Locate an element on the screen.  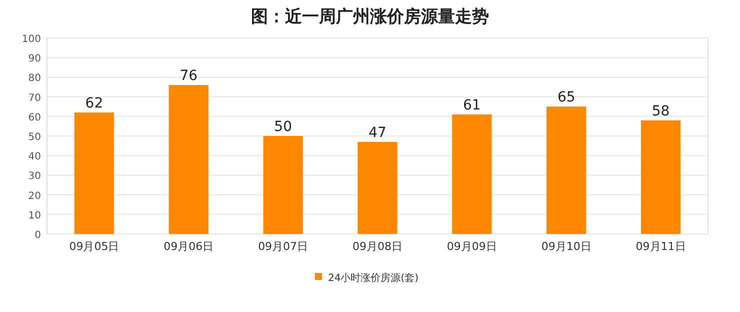
y-tick-label: 100 is located at coordinates (31, 39).